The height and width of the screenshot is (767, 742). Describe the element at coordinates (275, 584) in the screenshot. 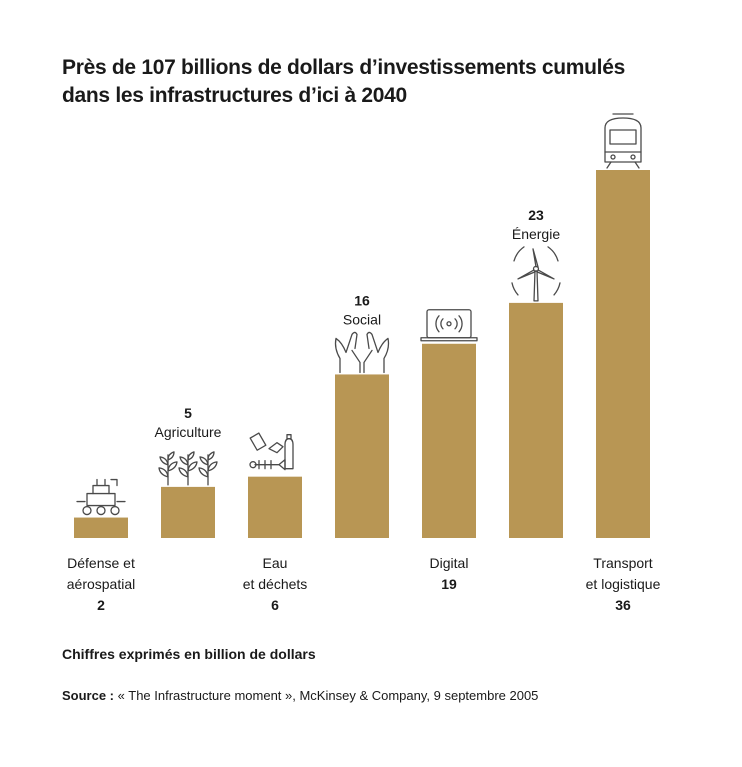

I see `category-label: et déchets` at that location.